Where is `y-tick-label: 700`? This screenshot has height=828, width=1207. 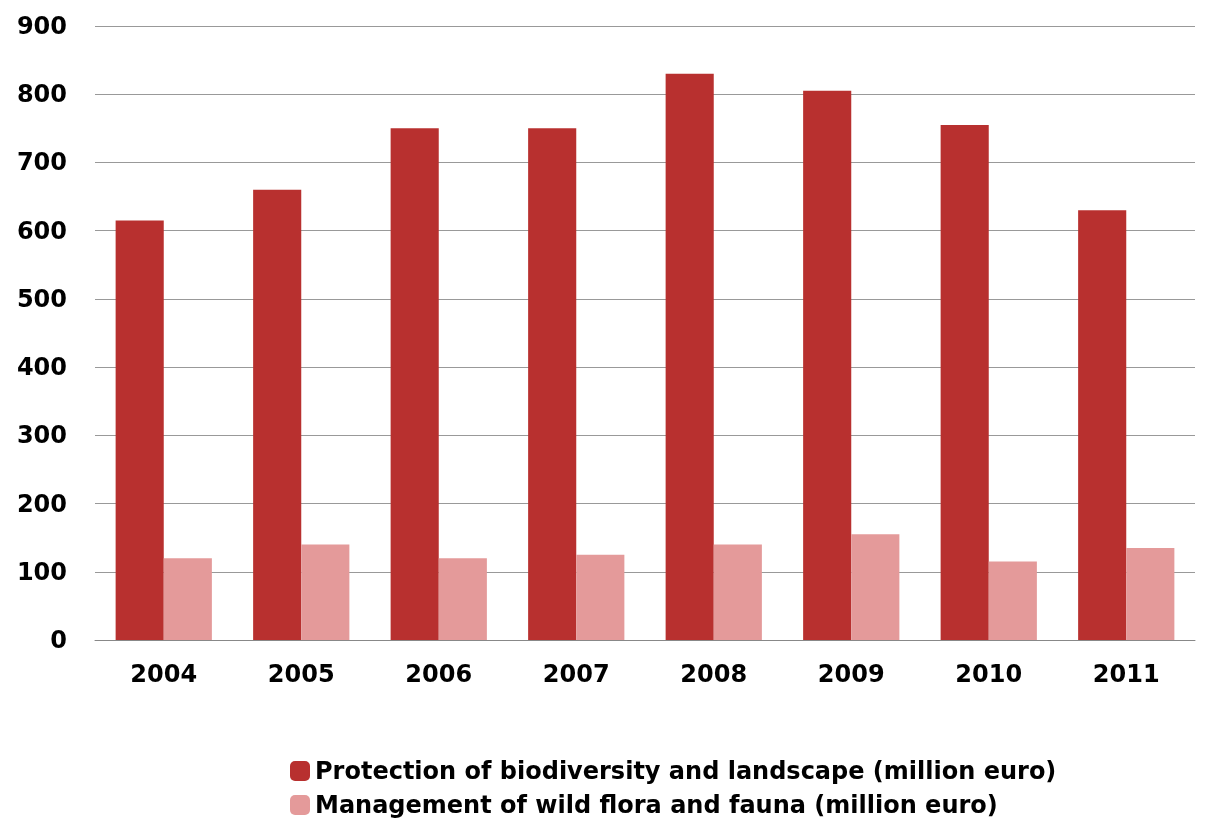 y-tick-label: 700 is located at coordinates (41, 162).